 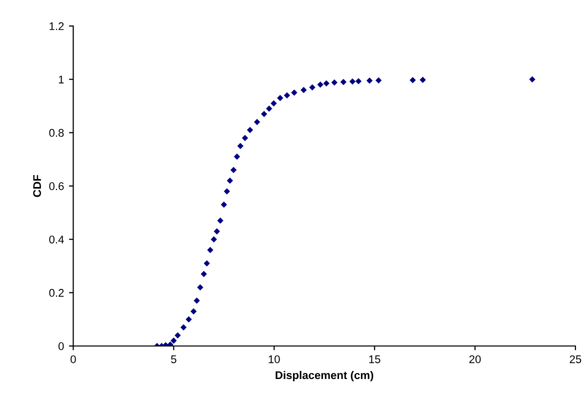 What do you see at coordinates (56, 240) in the screenshot?
I see `y-tick-label: 0.4` at bounding box center [56, 240].